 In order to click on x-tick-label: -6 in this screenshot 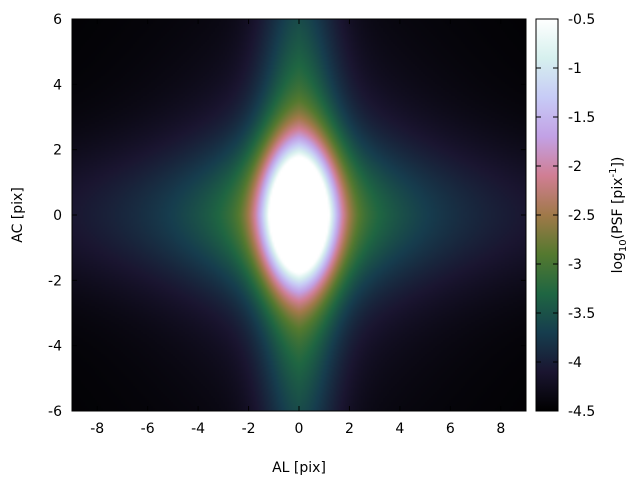, I will do `click(148, 429)`.